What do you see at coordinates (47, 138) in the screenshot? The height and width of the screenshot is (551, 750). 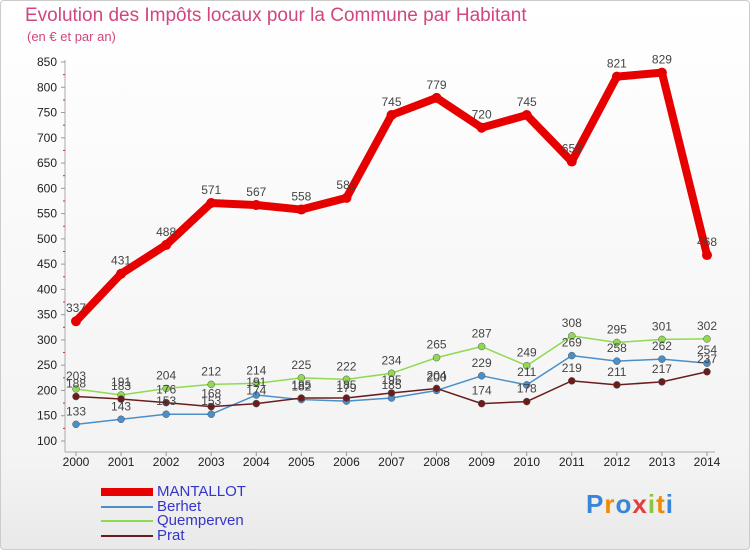 I see `y-tick-label: 700` at bounding box center [47, 138].